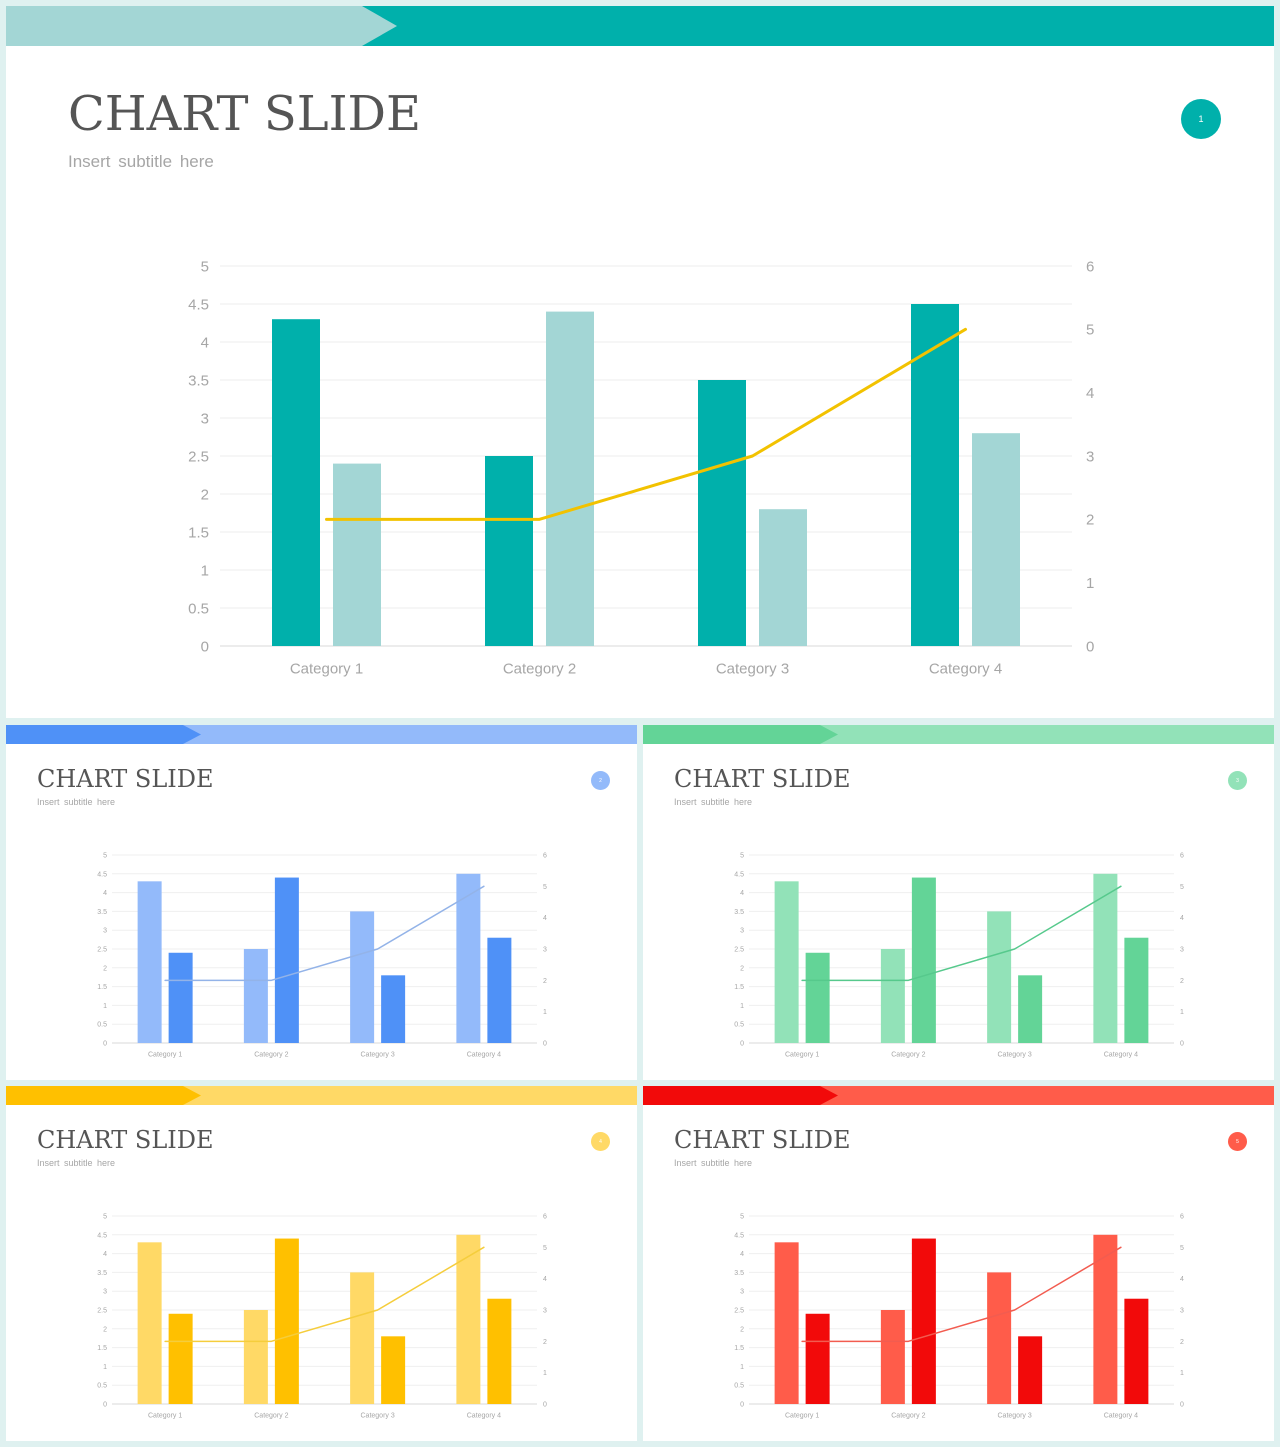 This screenshot has height=1447, width=1280. What do you see at coordinates (1201, 119) in the screenshot?
I see `page-number-badge: 1` at bounding box center [1201, 119].